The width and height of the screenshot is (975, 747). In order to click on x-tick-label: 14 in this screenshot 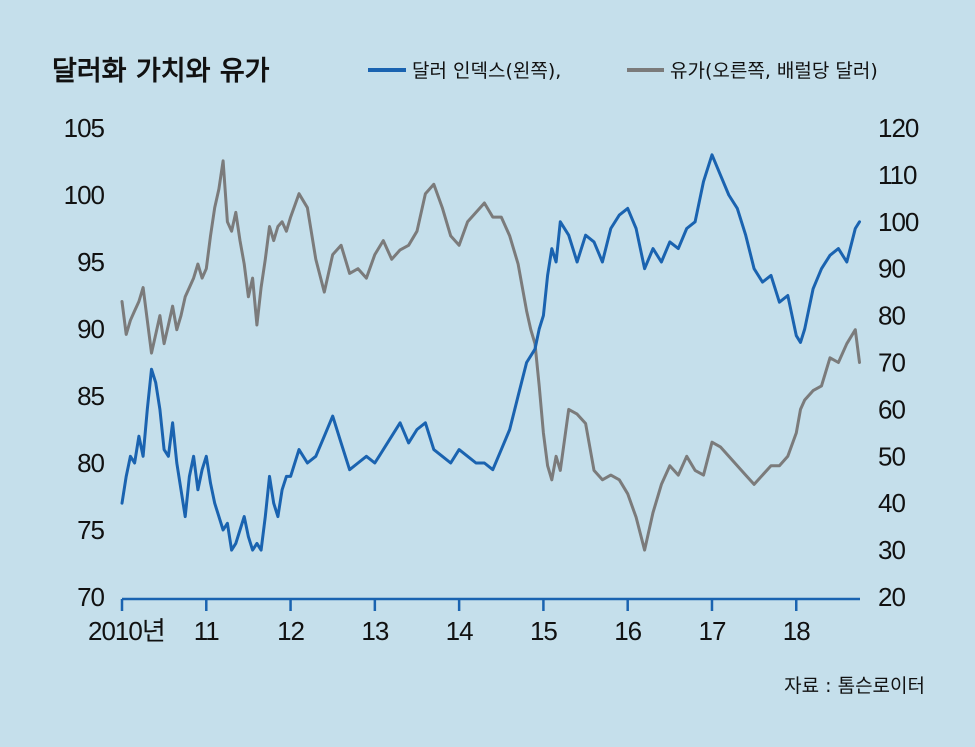, I will do `click(459, 631)`.